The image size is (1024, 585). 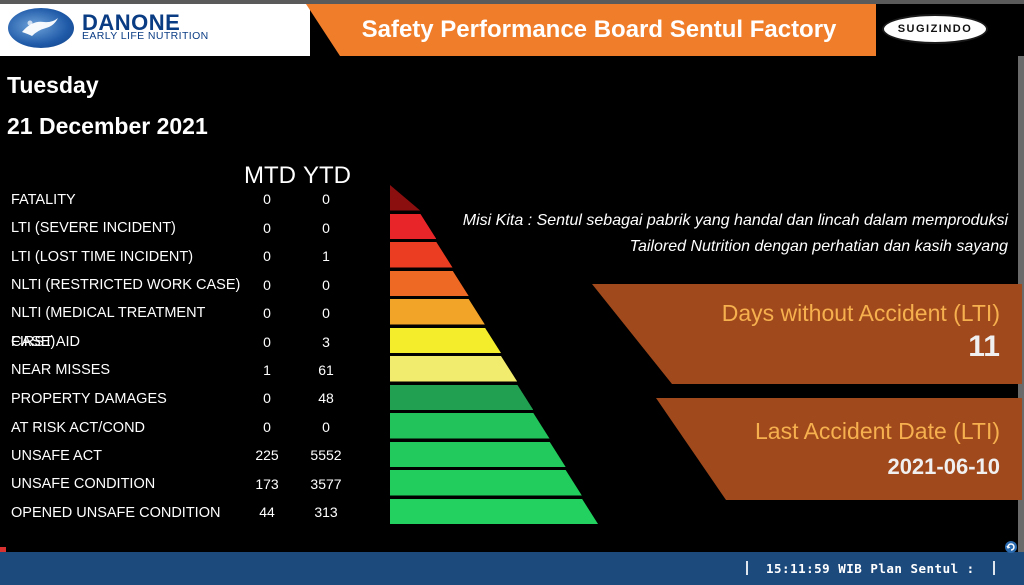 What do you see at coordinates (327, 175) in the screenshot?
I see `ytd-header: YTD` at bounding box center [327, 175].